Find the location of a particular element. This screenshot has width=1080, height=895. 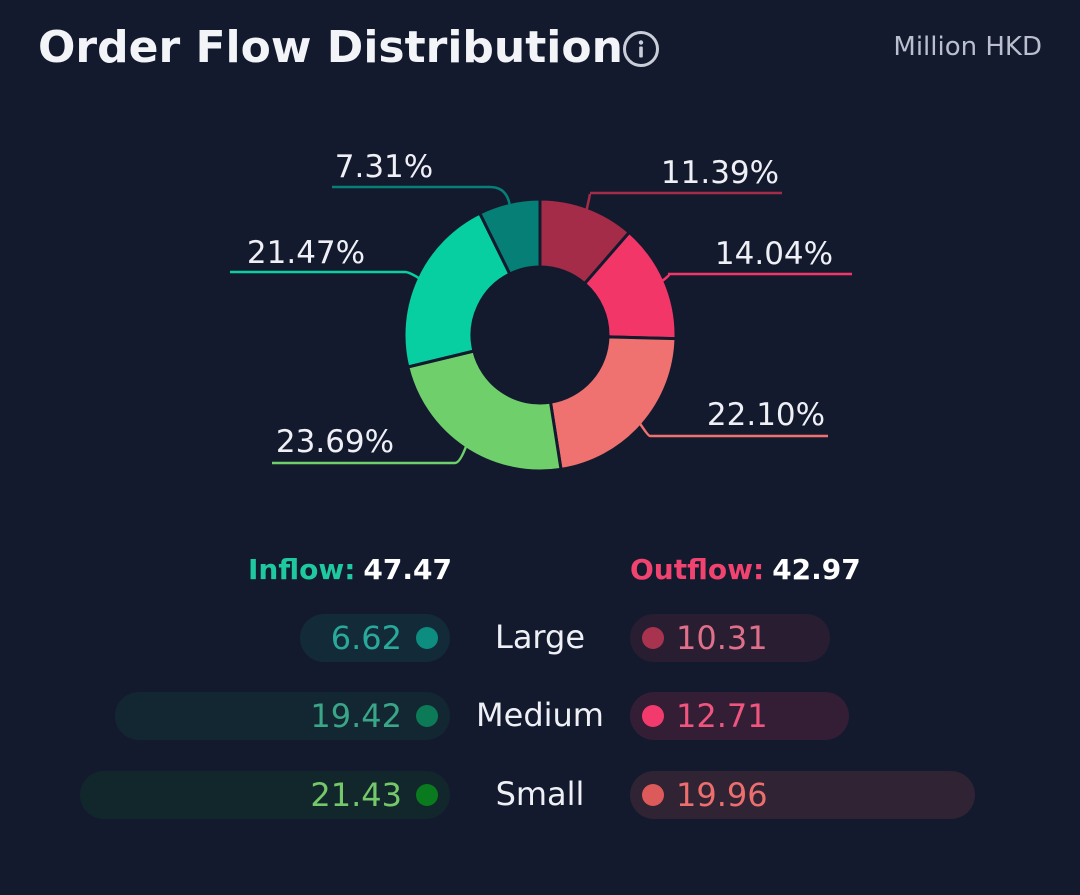

inflow-large-bar: 6.62 is located at coordinates (375, 638).